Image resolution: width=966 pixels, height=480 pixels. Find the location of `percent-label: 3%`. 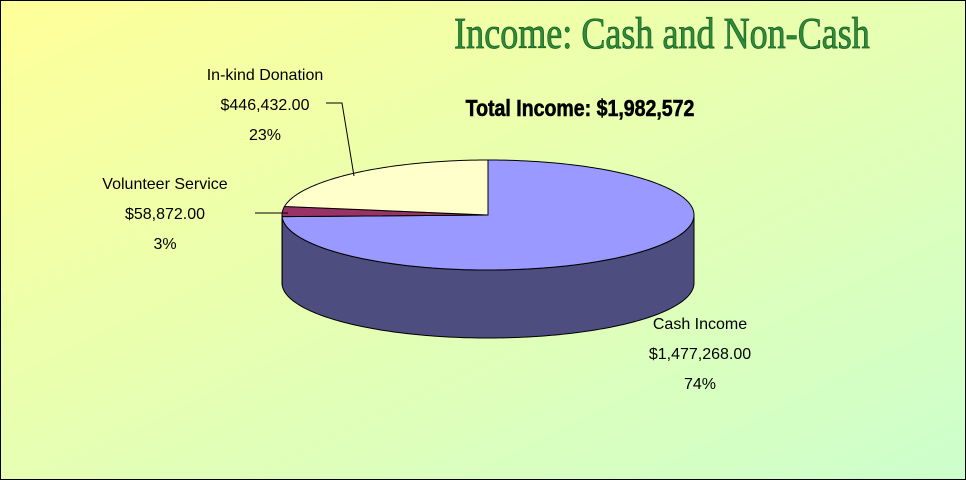

percent-label: 3% is located at coordinates (164, 244).